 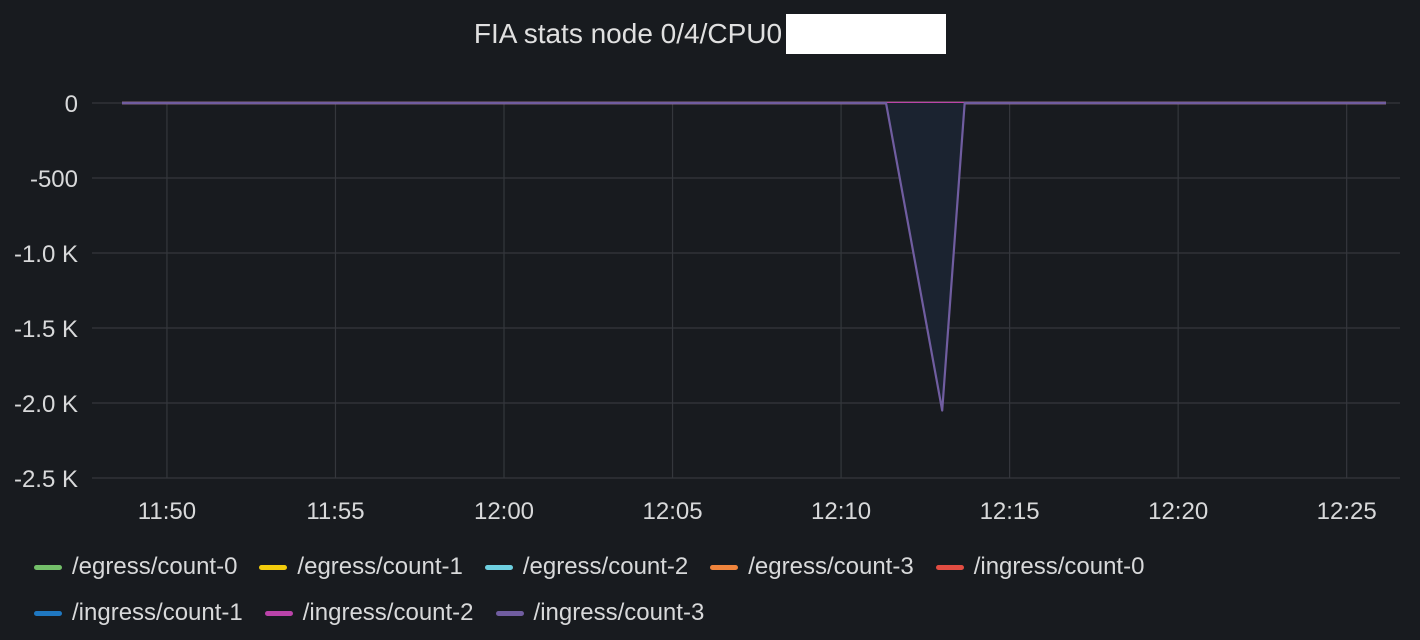 I want to click on title-row: FIA stats node 0/4/CPU0, so click(x=710, y=34).